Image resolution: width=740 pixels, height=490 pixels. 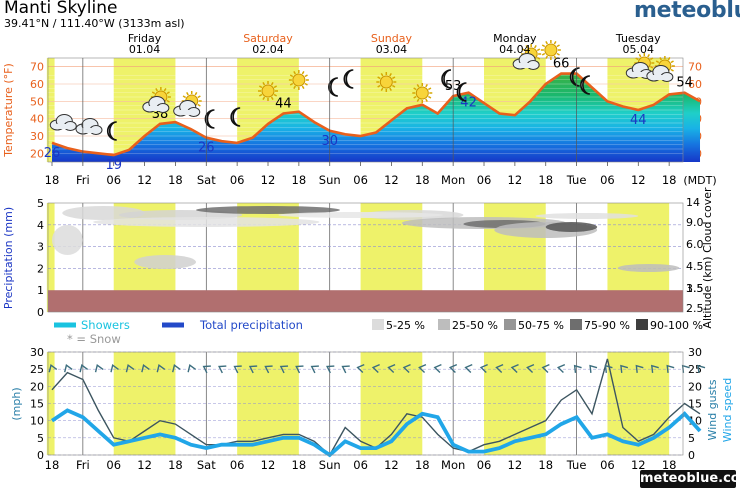 I want to click on temp-ytick-left: 40, so click(x=37, y=119).